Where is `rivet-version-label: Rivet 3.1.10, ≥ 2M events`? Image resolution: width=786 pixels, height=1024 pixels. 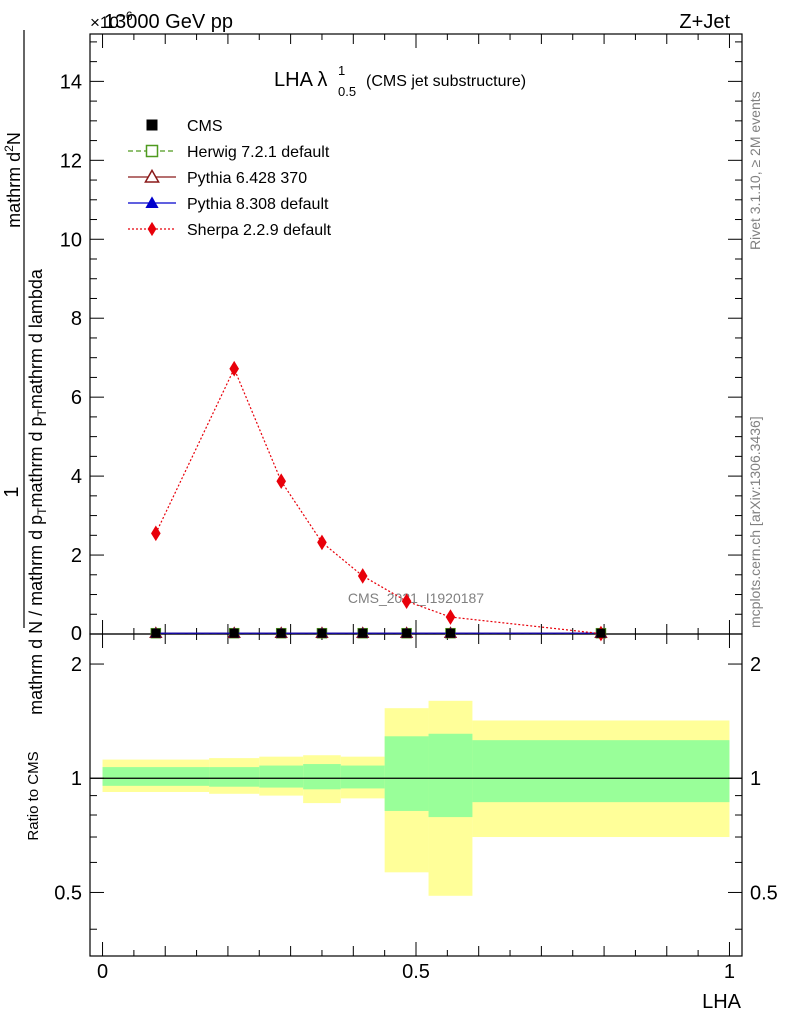 rivet-version-label: Rivet 3.1.10, ≥ 2M events is located at coordinates (755, 170).